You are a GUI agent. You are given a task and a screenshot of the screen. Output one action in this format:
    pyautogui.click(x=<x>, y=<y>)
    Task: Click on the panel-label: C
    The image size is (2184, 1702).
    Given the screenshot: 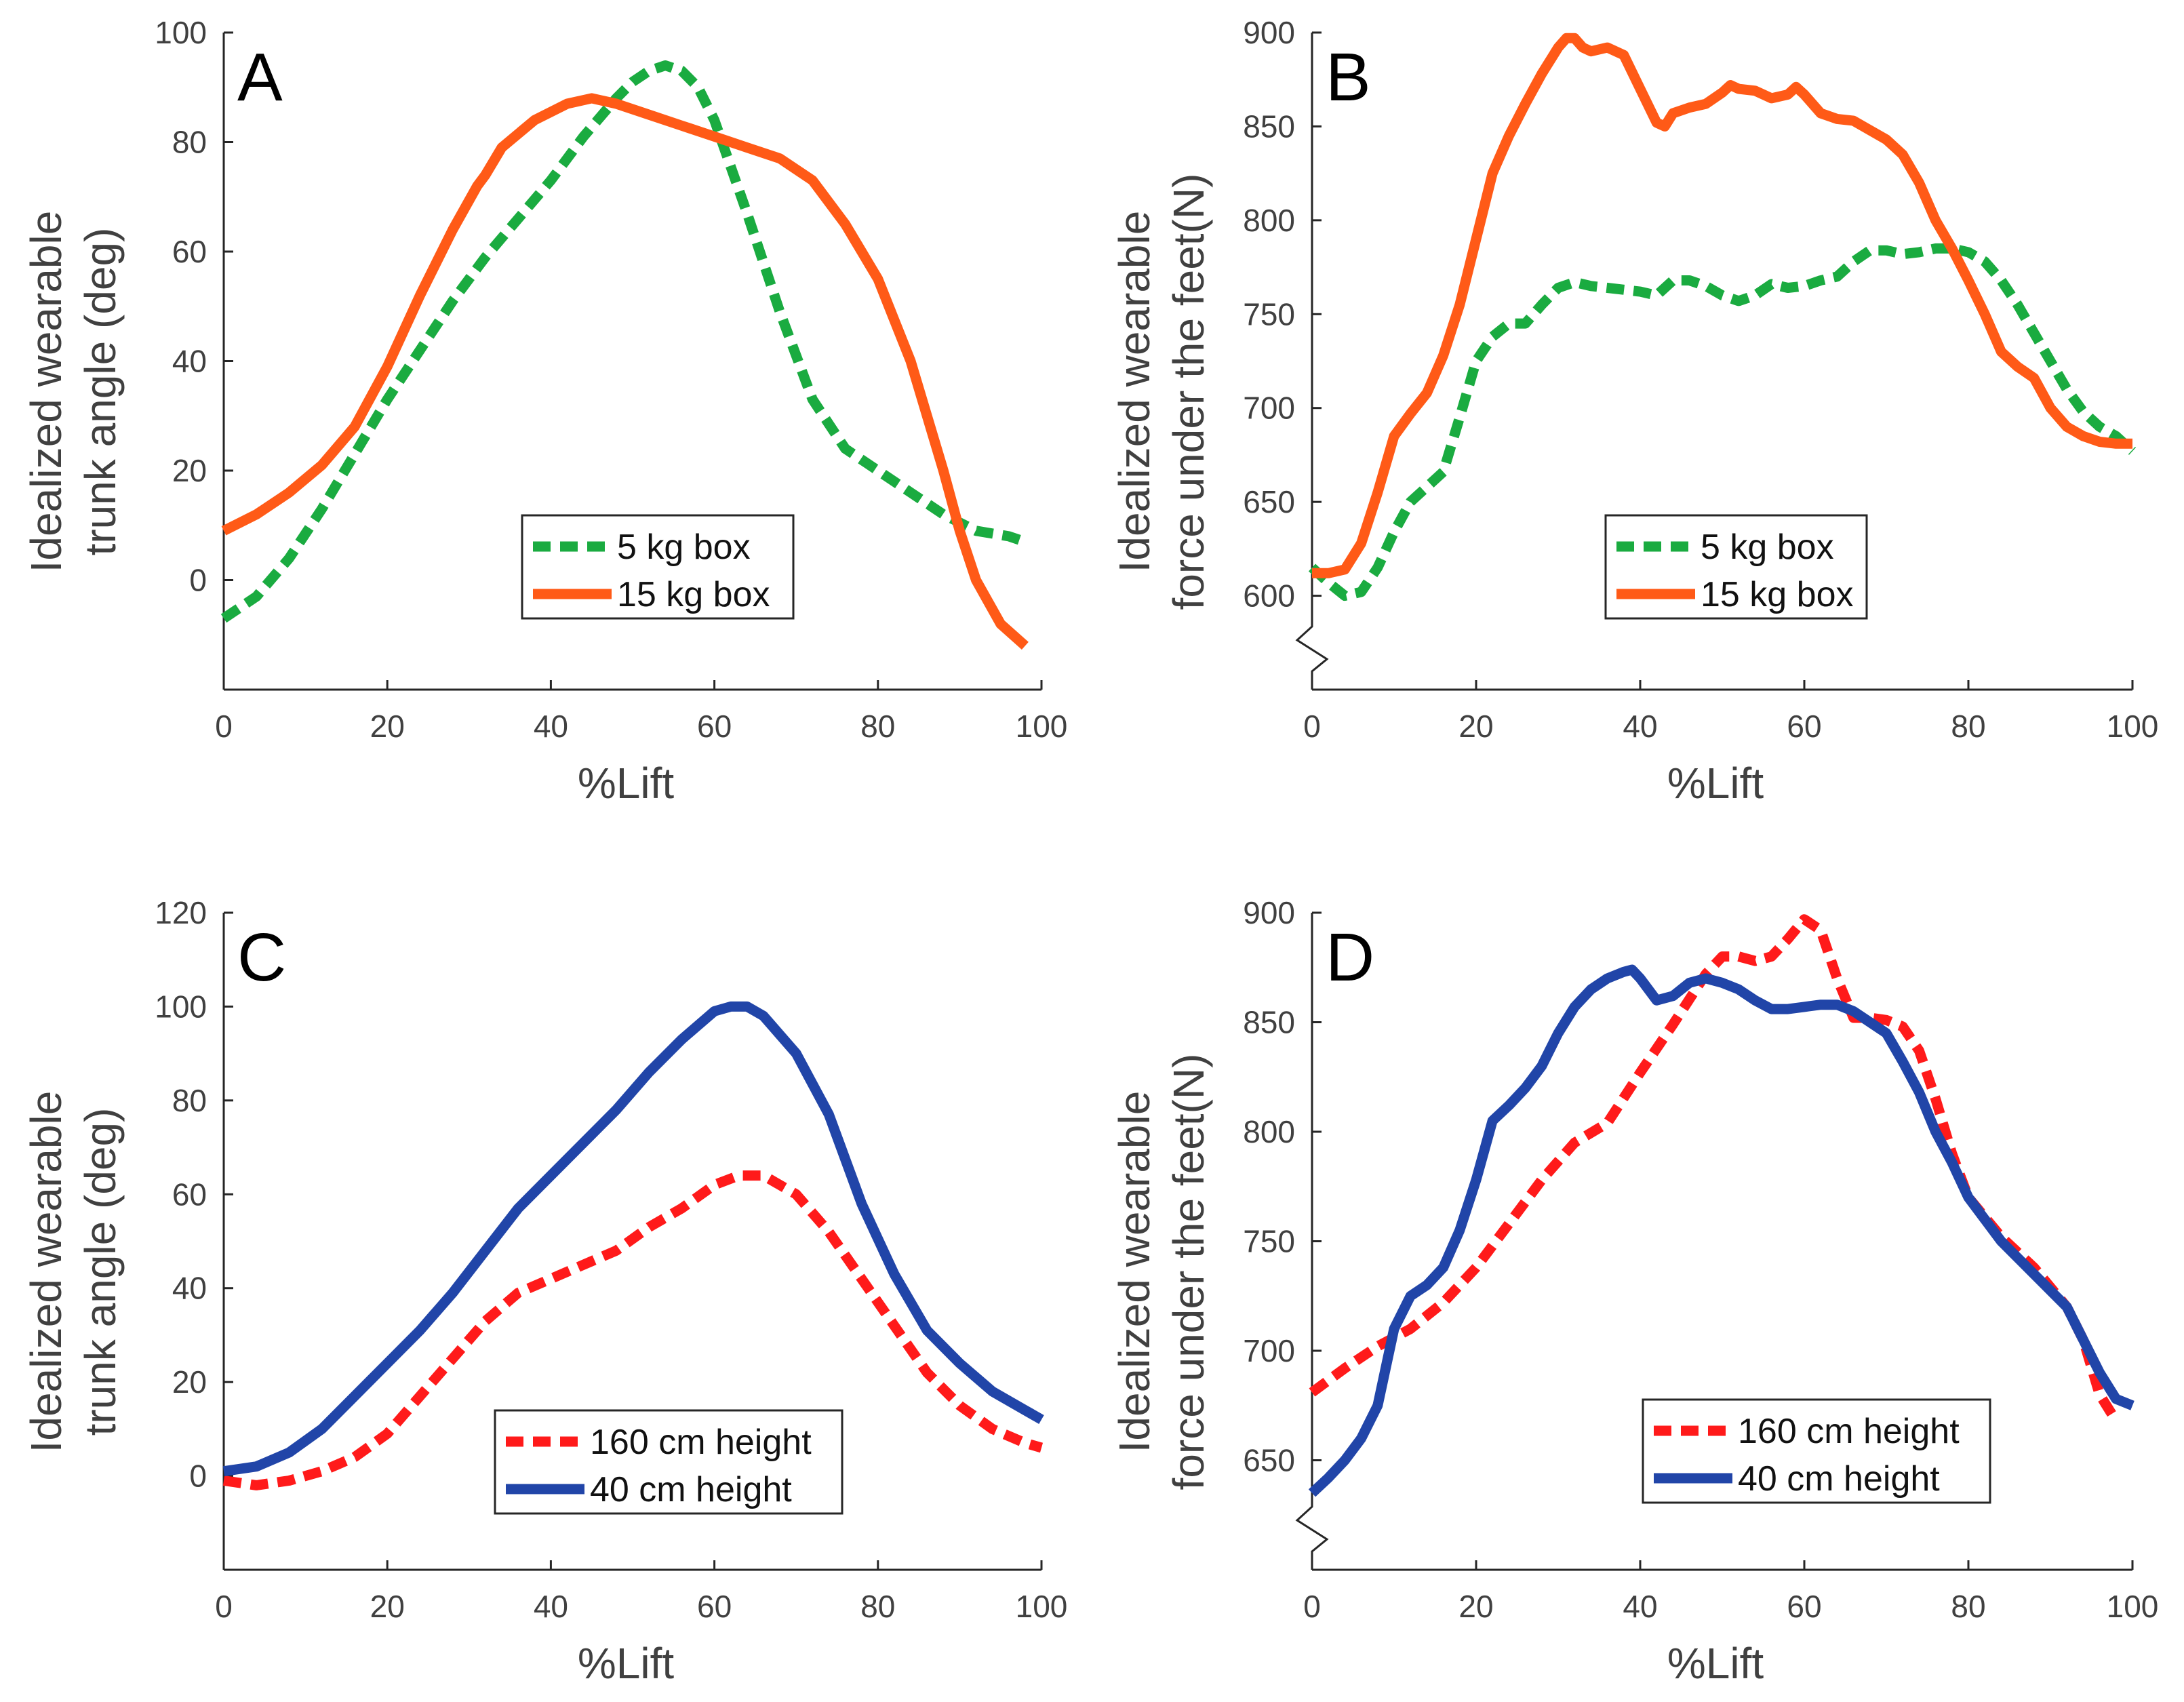 What is the action you would take?
    pyautogui.click(x=262, y=957)
    